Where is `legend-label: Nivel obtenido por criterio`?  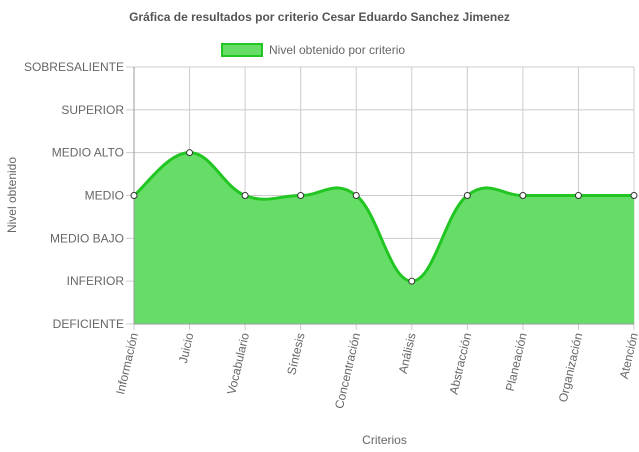
legend-label: Nivel obtenido por criterio is located at coordinates (337, 50).